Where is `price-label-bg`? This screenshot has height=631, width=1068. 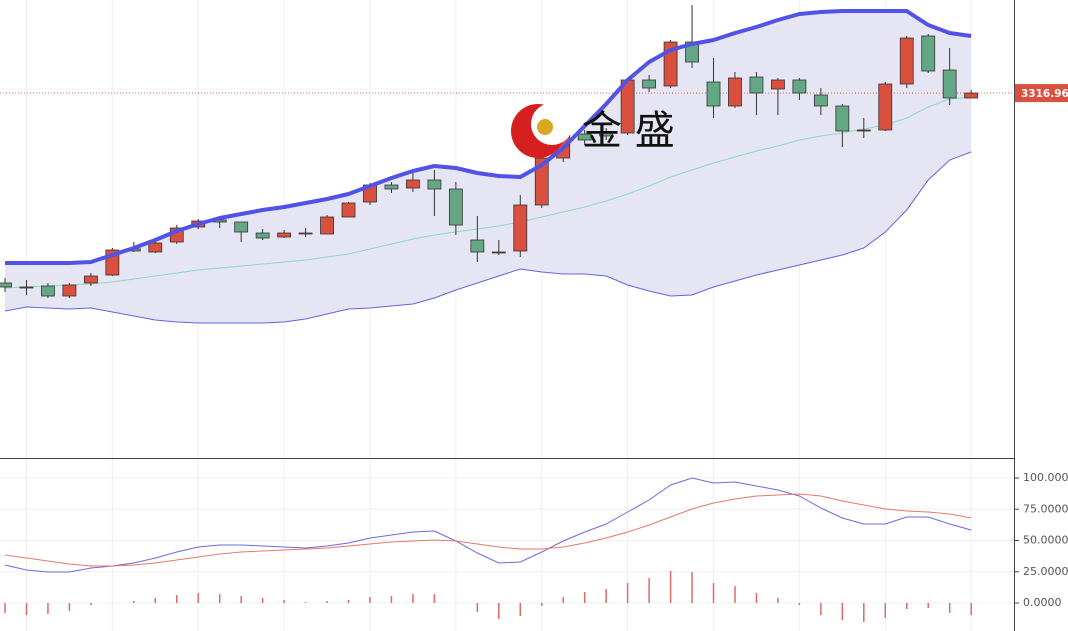 price-label-bg is located at coordinates (1041, 93).